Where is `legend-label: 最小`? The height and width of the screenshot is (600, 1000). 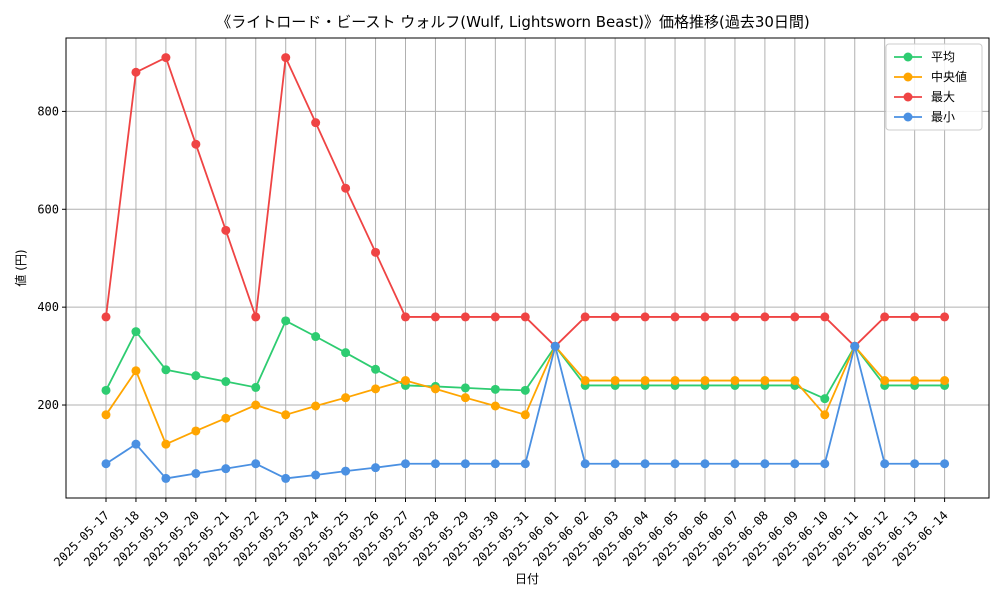
legend-label: 最小 is located at coordinates (943, 117).